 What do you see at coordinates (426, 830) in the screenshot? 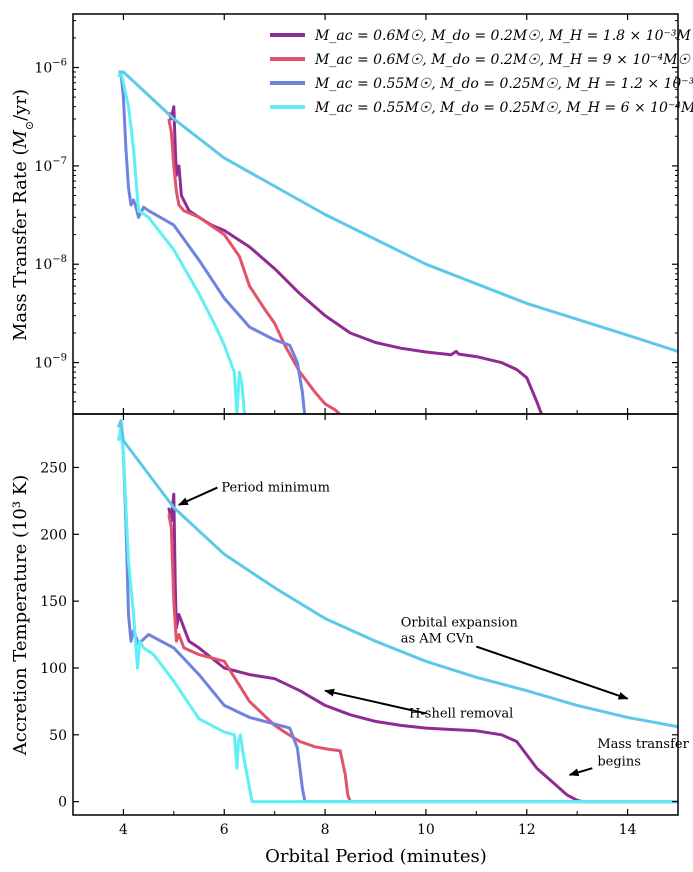
I see `x-tick-label: 10` at bounding box center [426, 830].